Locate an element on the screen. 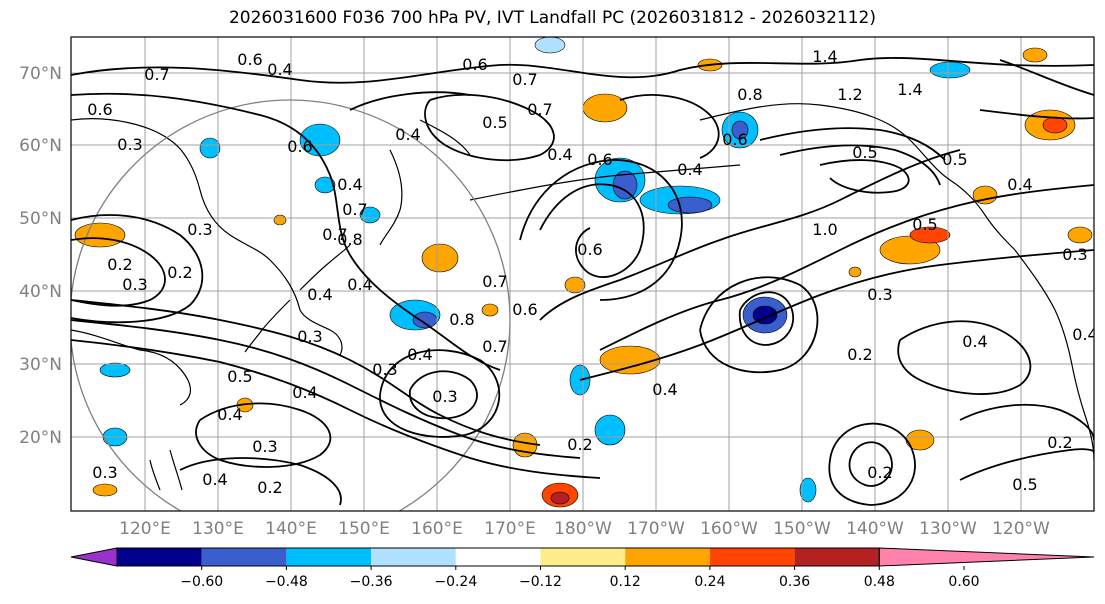  lon-label: 120°E is located at coordinates (145, 529).